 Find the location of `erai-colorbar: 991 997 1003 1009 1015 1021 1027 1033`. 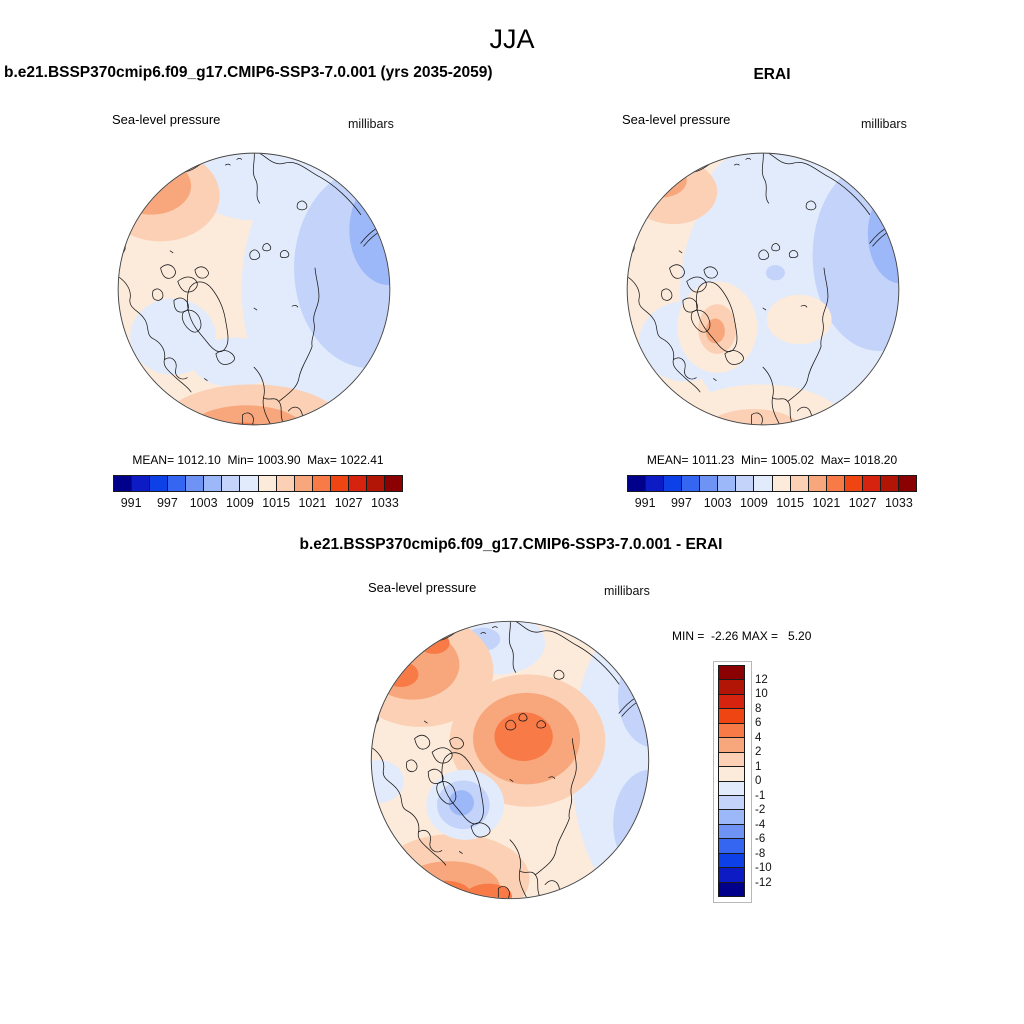

erai-colorbar: 991 997 1003 1009 1015 1021 1027 1033 is located at coordinates (772, 492).